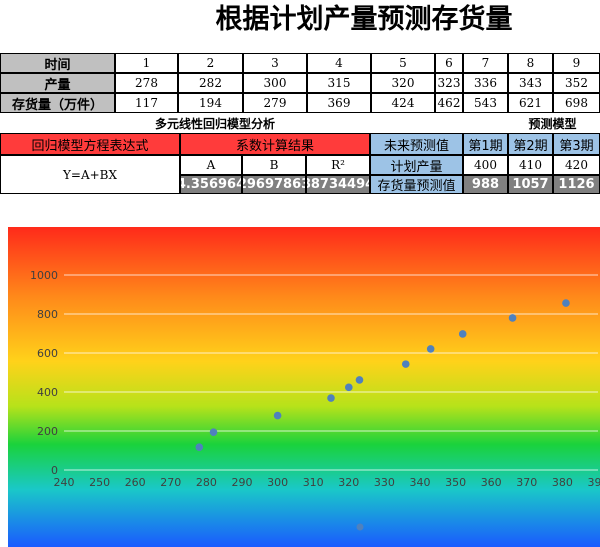  Describe the element at coordinates (275, 103) in the screenshot. I see `table-stock-cell: 279` at that location.